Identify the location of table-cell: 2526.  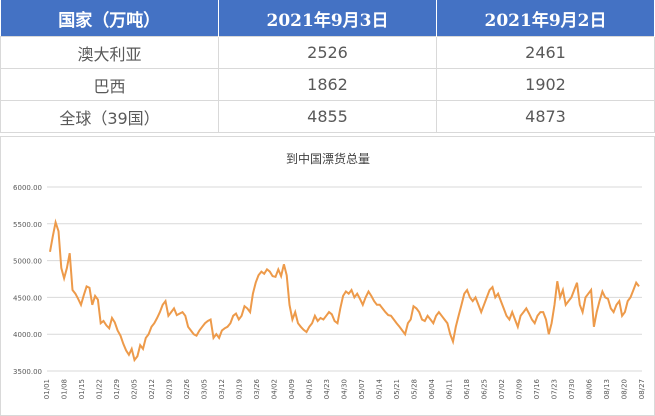
(327, 52).